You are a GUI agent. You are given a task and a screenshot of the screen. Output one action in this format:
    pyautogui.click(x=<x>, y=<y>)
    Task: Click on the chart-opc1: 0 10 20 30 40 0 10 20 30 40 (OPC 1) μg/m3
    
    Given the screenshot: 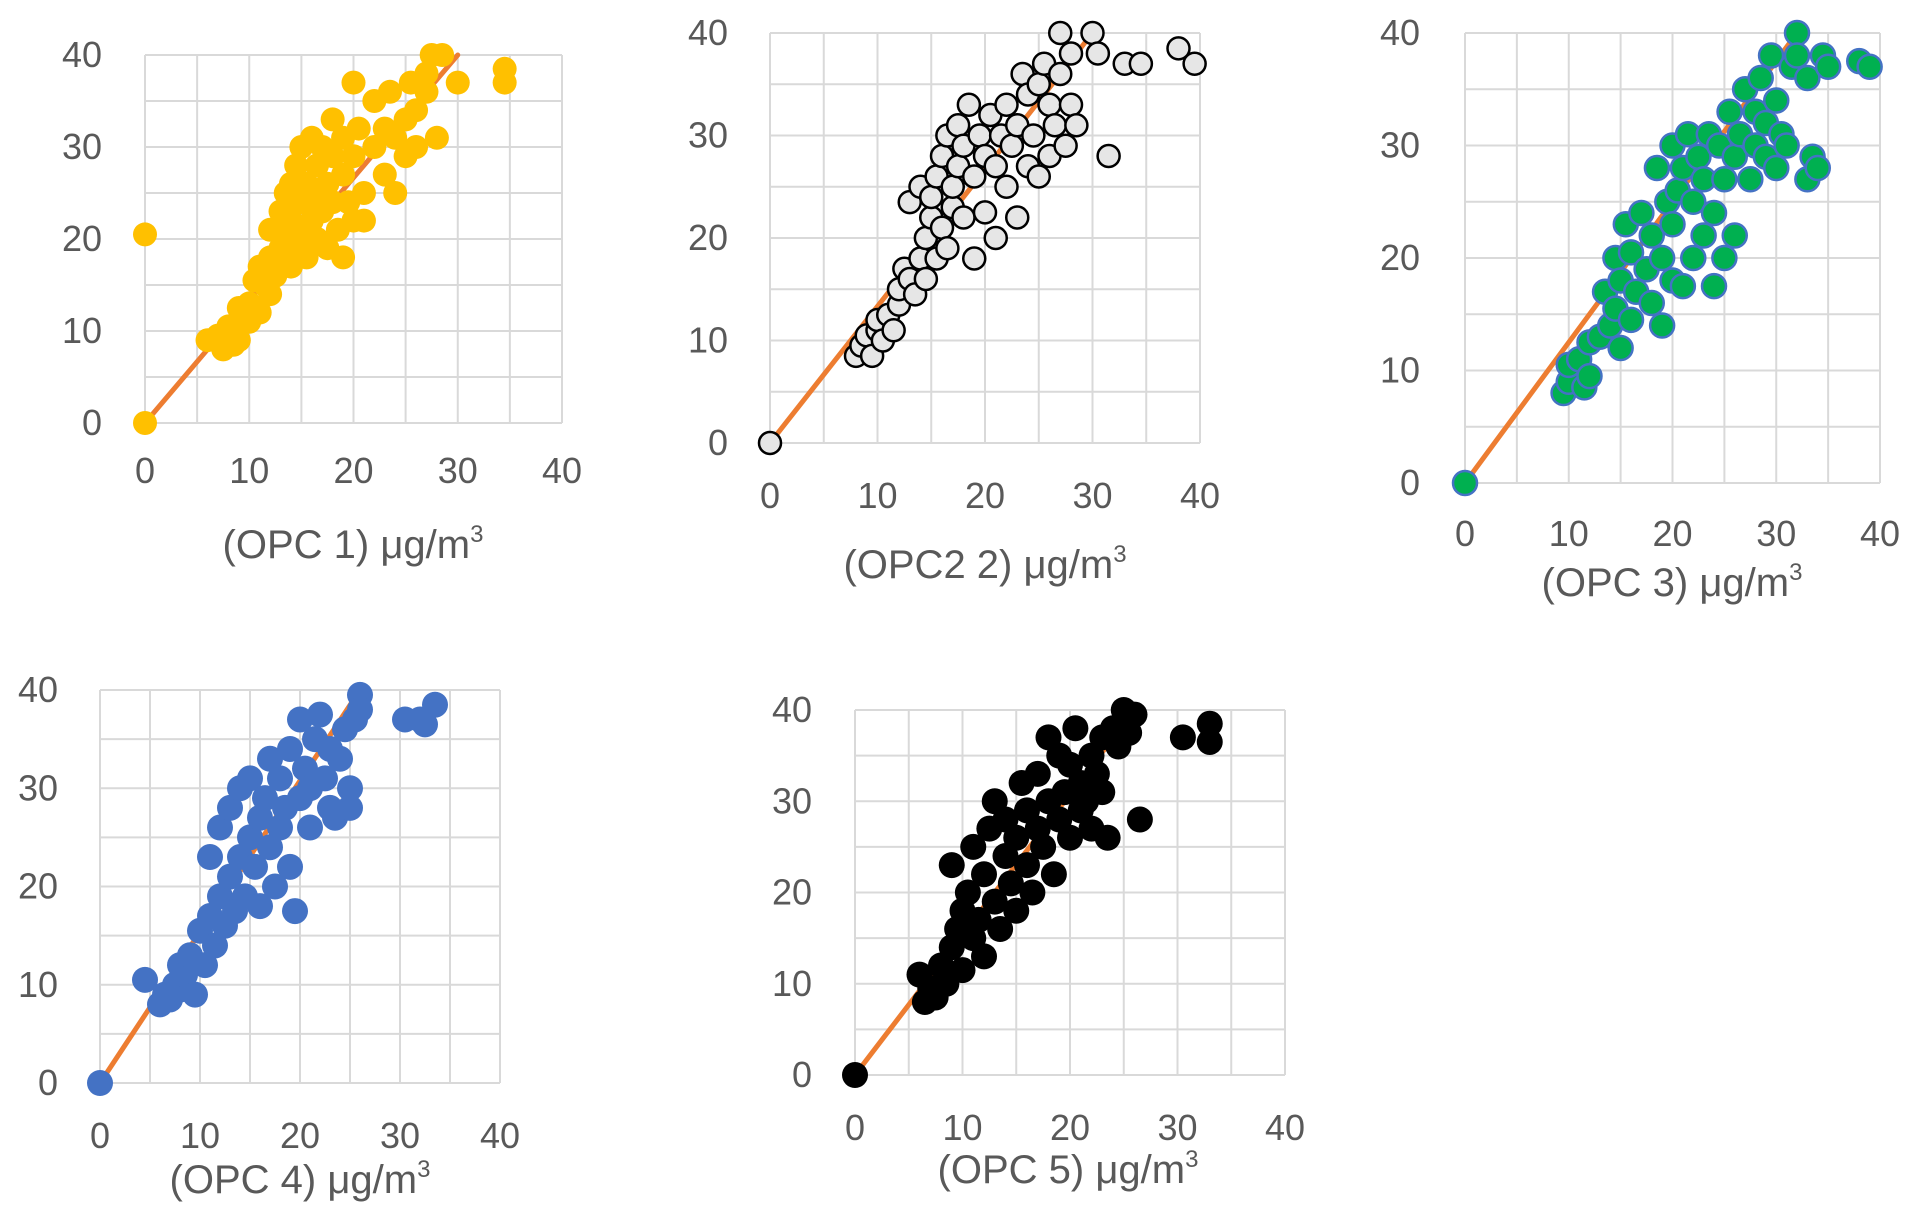 What is the action you would take?
    pyautogui.click(x=322, y=300)
    